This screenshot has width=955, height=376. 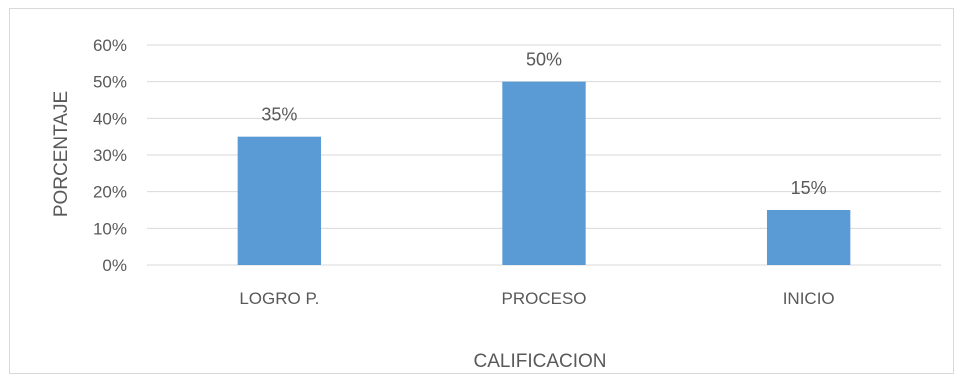 What do you see at coordinates (809, 298) in the screenshot?
I see `x-tick-label: INICIO` at bounding box center [809, 298].